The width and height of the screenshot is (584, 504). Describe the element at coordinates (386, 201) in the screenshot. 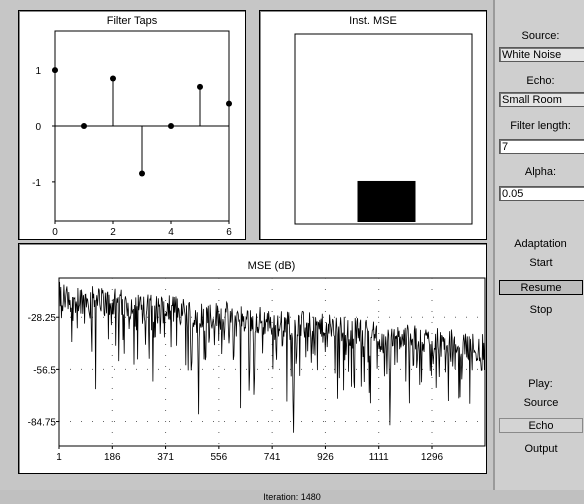

I see `inst-mse-bar` at that location.